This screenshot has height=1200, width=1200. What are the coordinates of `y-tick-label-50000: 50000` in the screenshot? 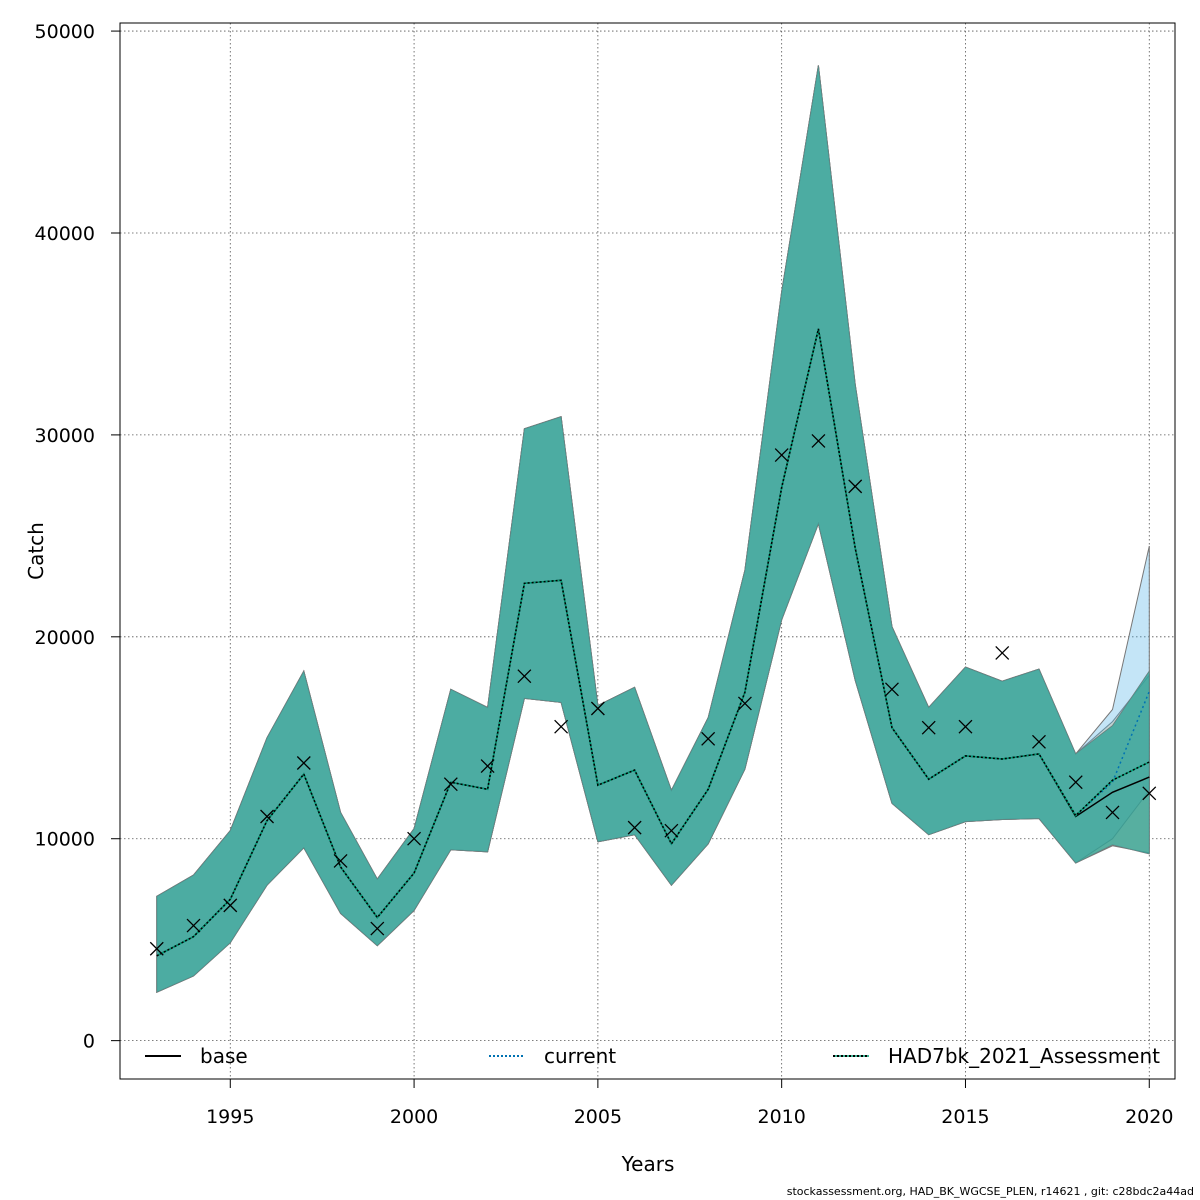 It's located at (65, 32).